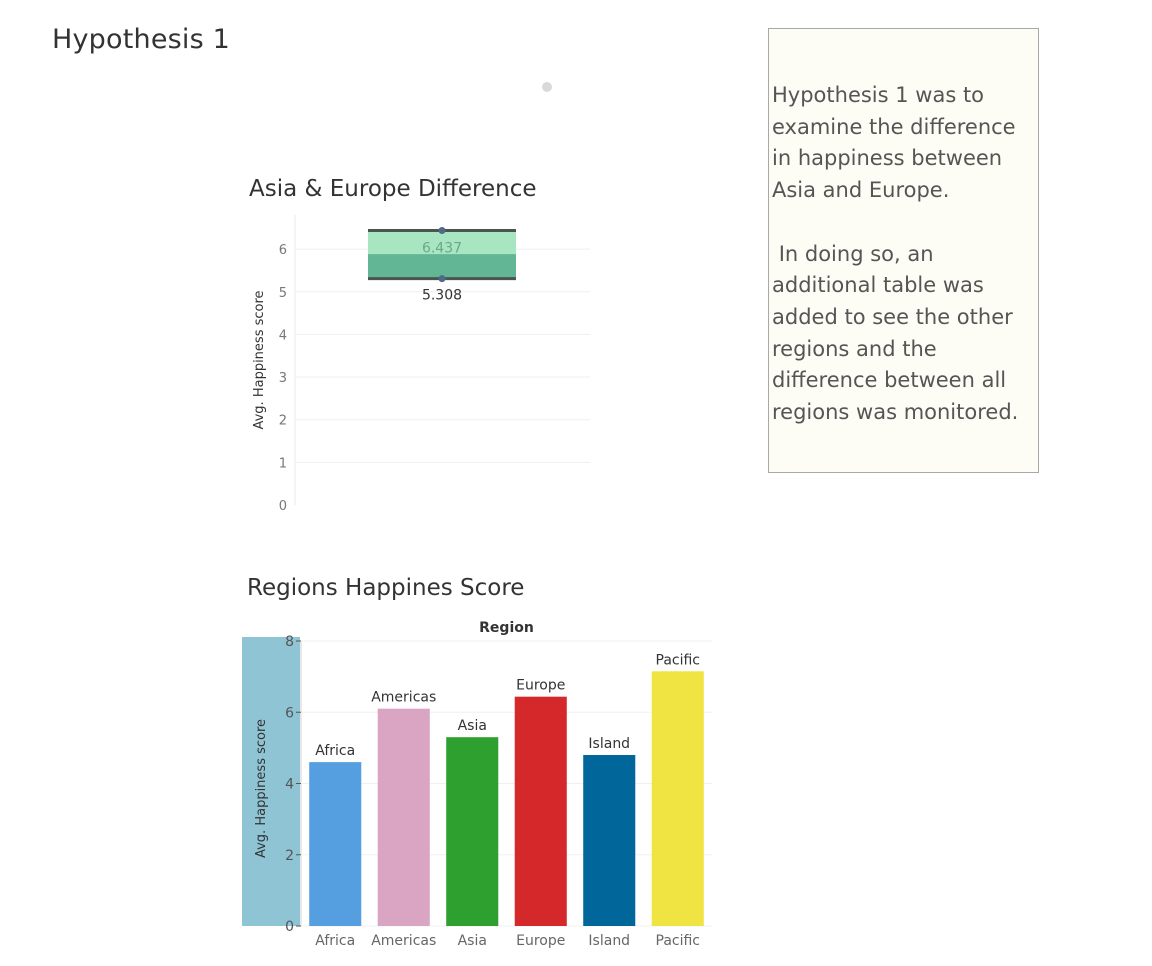  What do you see at coordinates (677, 798) in the screenshot?
I see `bar-pacific` at bounding box center [677, 798].